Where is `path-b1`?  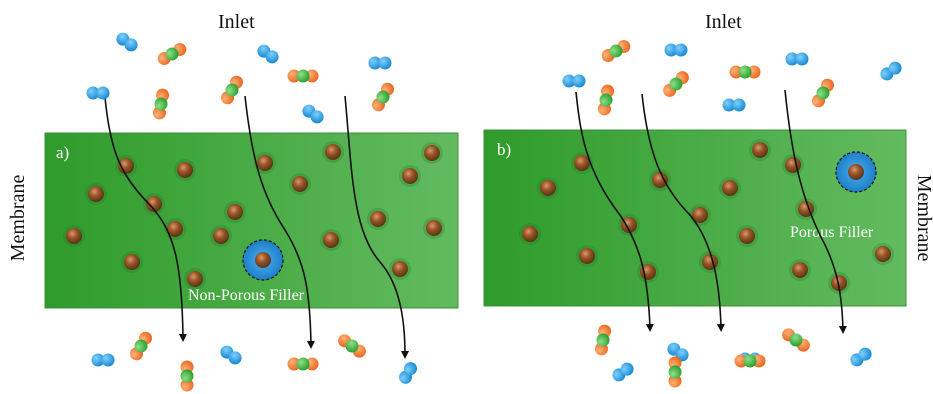
path-b1 is located at coordinates (614, 211).